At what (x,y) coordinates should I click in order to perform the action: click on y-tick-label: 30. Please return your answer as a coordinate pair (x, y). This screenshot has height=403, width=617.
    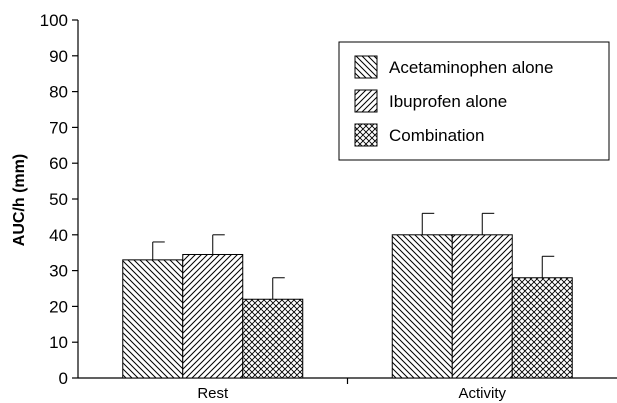
    Looking at the image, I should click on (58, 271).